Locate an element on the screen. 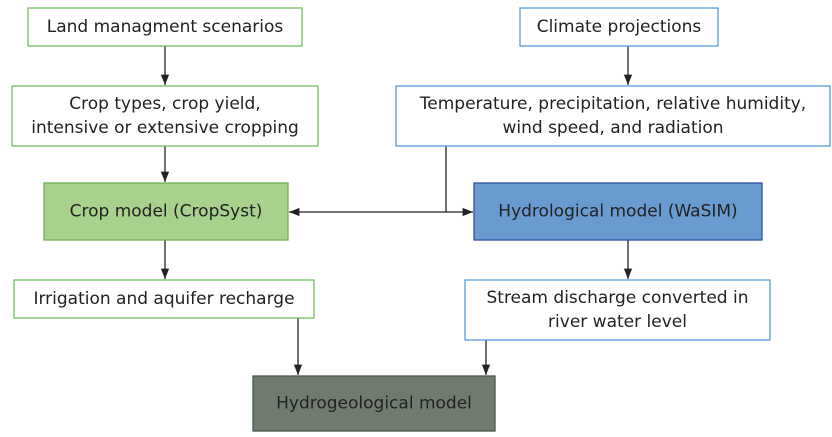 The image size is (832, 437). node-label: Hydrological model (WaSIM) is located at coordinates (617, 212).